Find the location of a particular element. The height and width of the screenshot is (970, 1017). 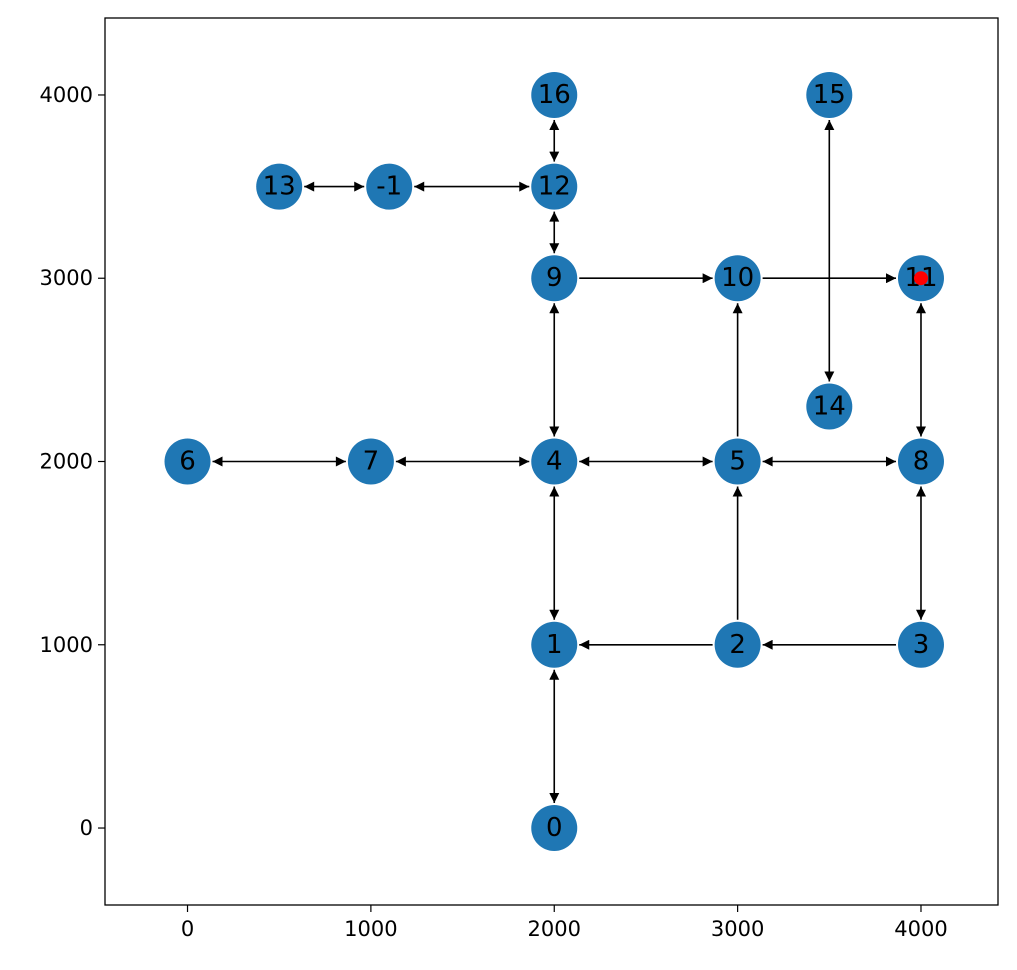

node-label: 1 is located at coordinates (554, 645).